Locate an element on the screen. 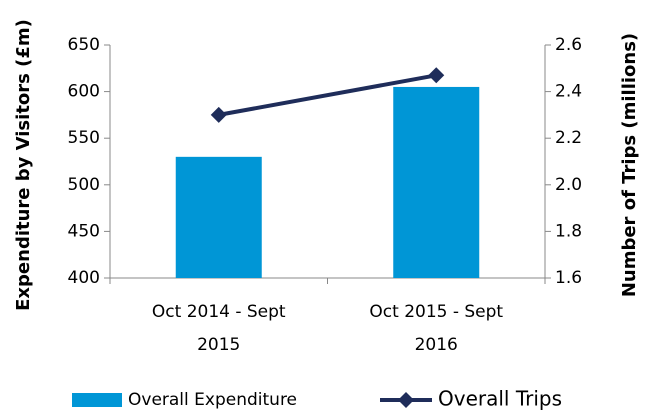  line is located at coordinates (327, 95).